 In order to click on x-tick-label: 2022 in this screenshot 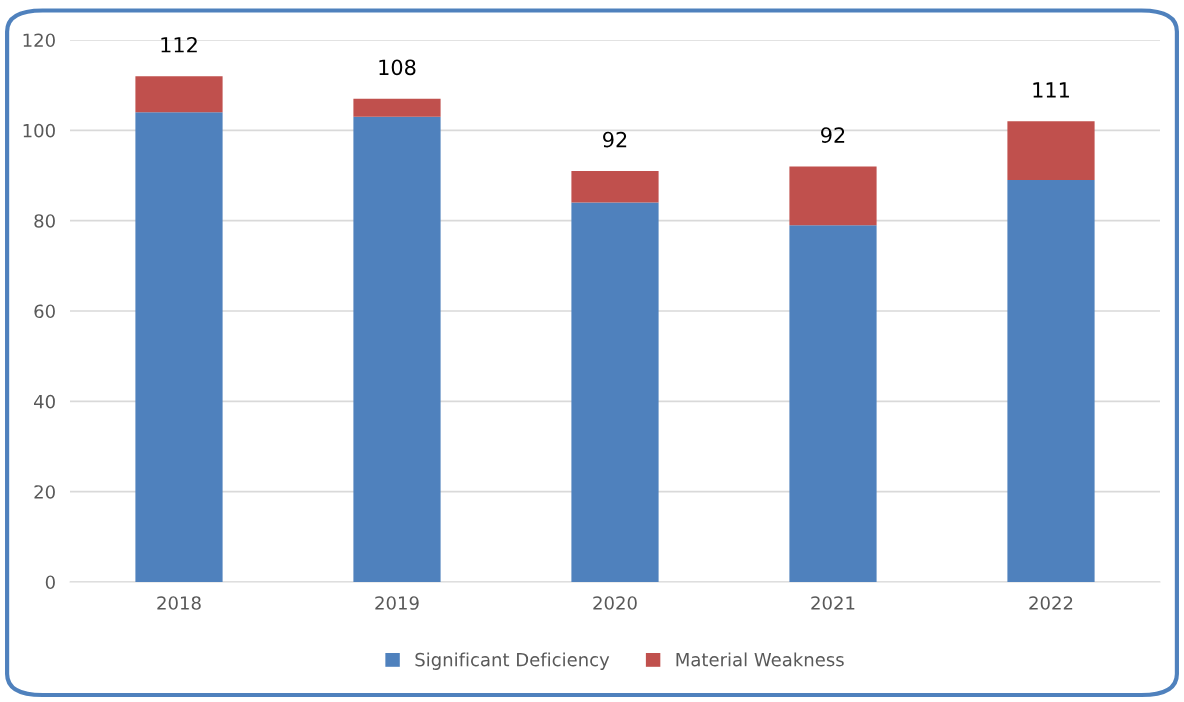, I will do `click(1051, 603)`.